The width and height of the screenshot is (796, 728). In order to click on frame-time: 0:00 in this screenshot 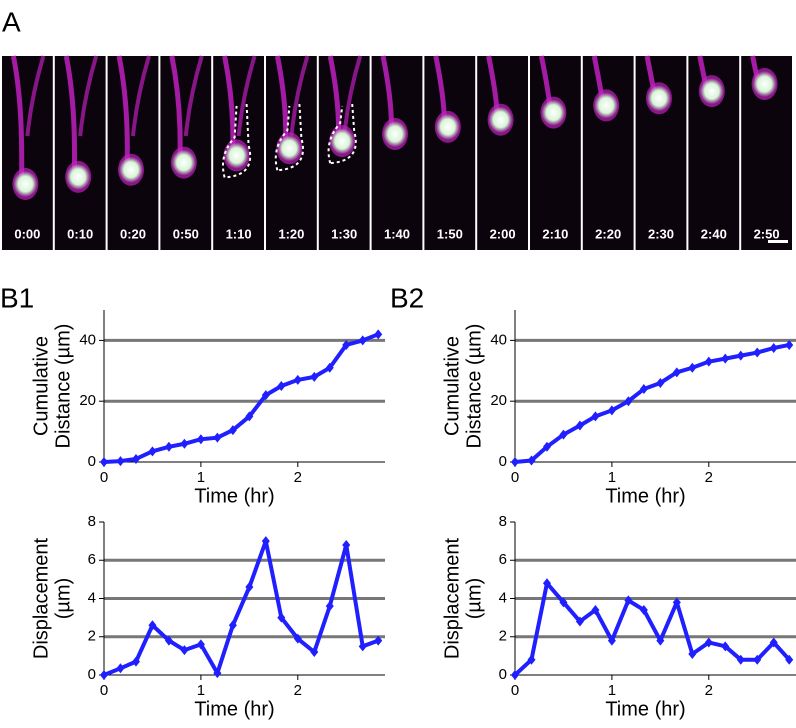, I will do `click(27, 233)`.